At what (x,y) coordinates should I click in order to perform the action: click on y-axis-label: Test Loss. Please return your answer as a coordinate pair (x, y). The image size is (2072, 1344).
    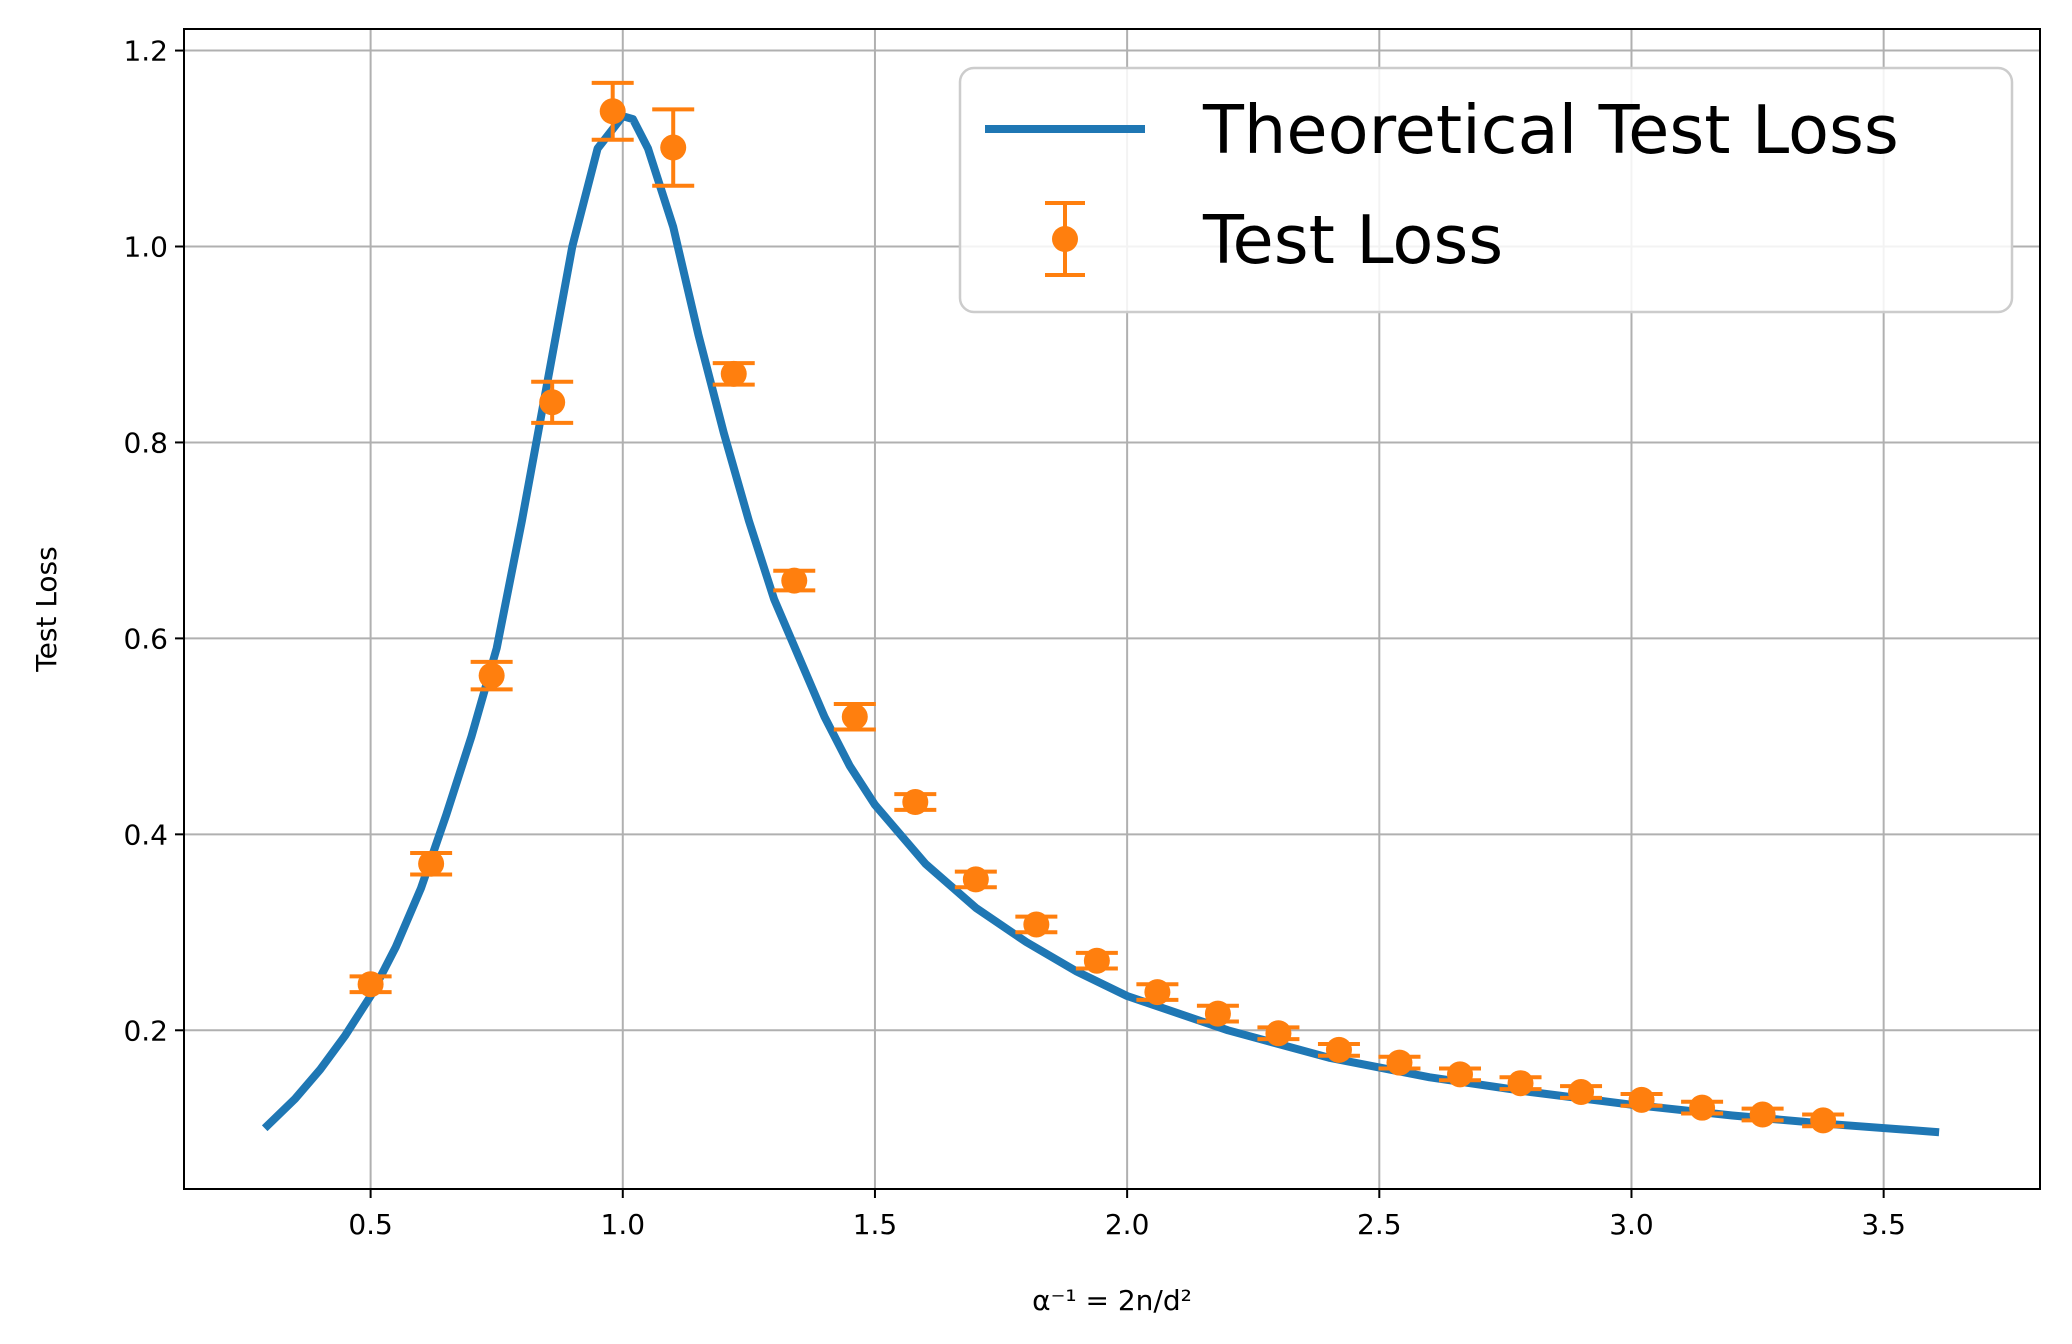
    Looking at the image, I should click on (46, 609).